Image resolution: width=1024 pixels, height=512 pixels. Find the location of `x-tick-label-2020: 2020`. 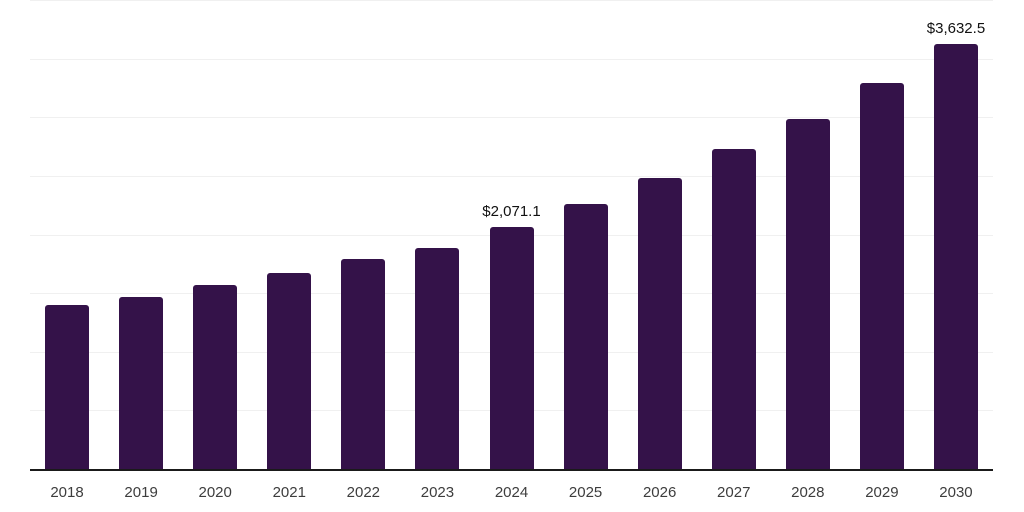

x-tick-label-2020: 2020 is located at coordinates (215, 492).